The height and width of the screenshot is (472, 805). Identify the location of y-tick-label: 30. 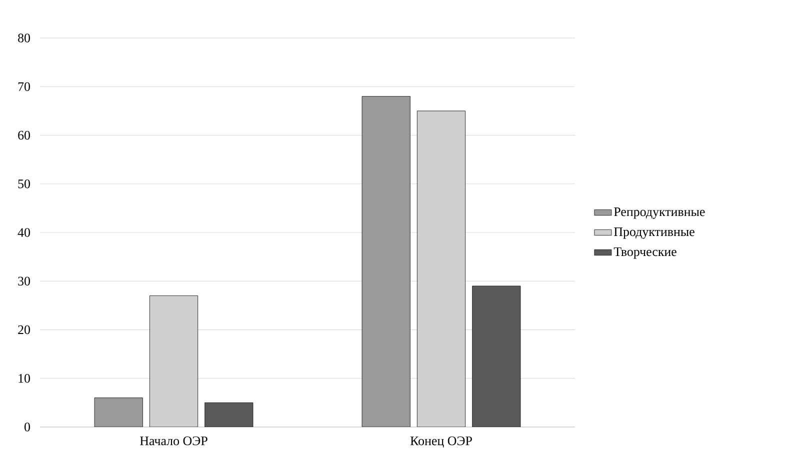
(24, 281).